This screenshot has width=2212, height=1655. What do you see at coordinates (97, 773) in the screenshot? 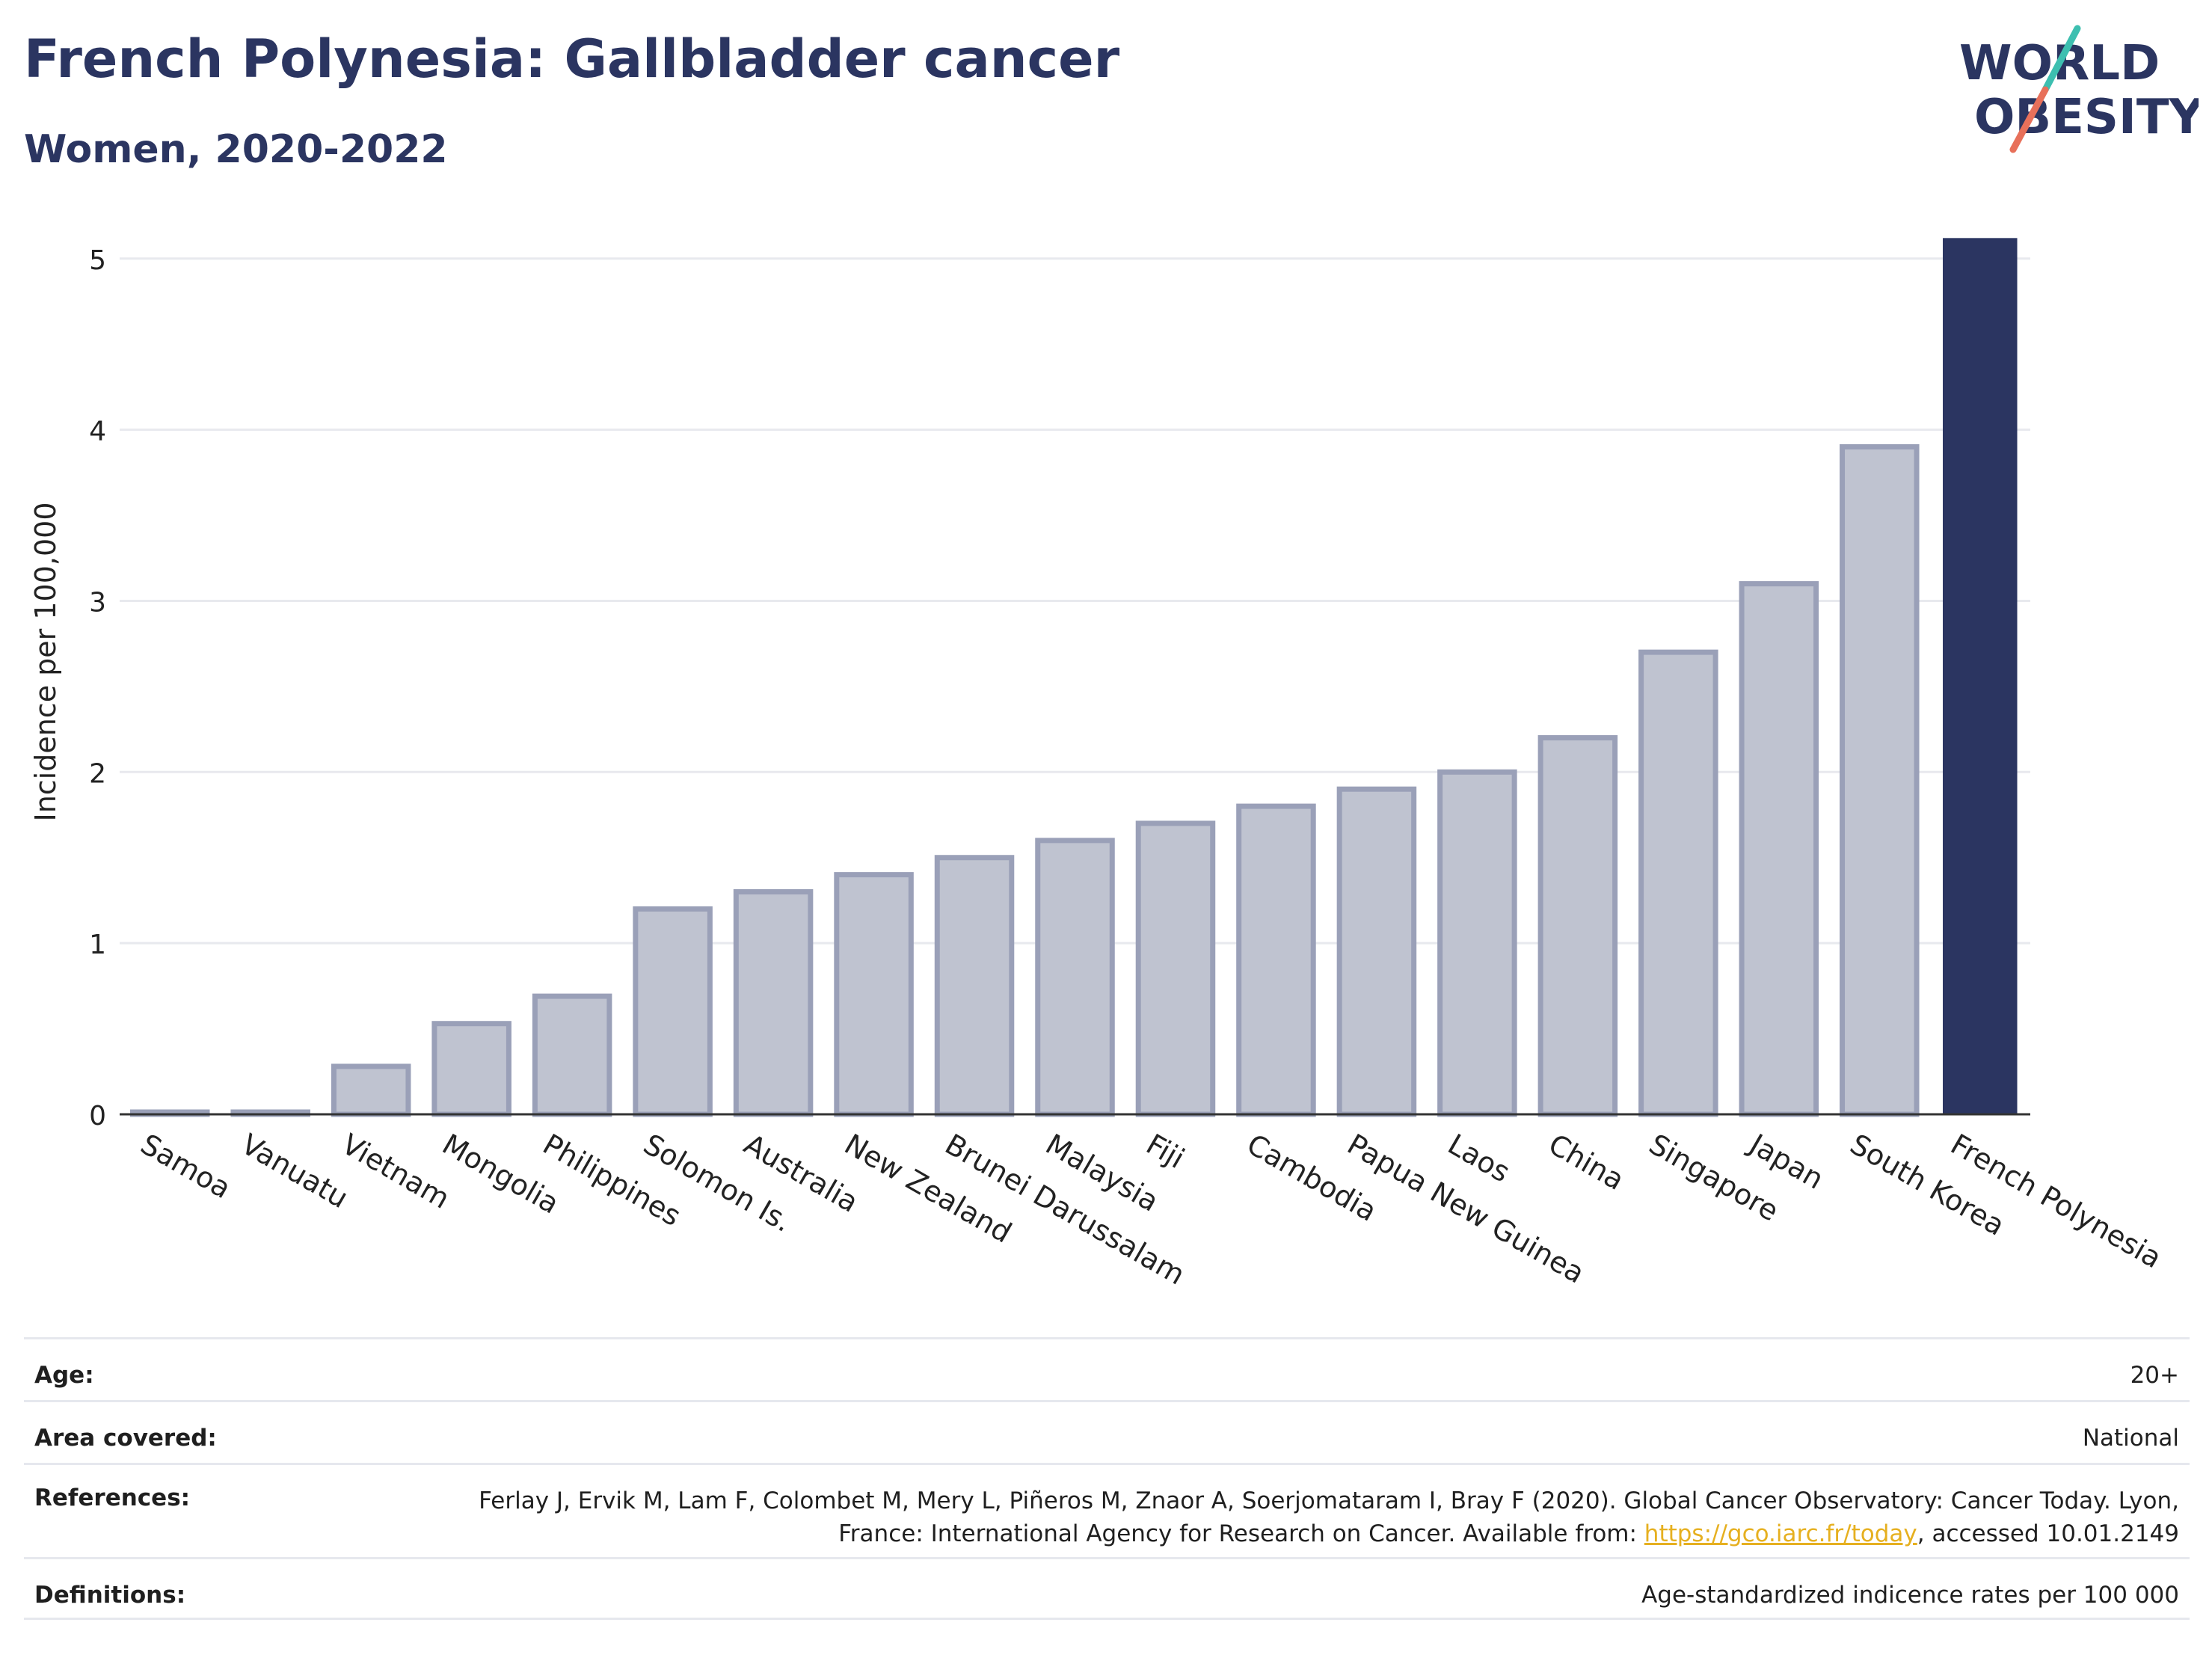
I see `y-tick-label: 2` at bounding box center [97, 773].